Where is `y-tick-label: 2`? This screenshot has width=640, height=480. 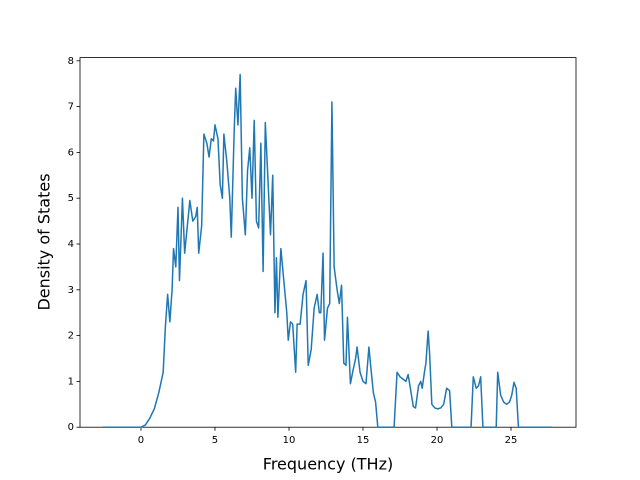
y-tick-label: 2 is located at coordinates (71, 336).